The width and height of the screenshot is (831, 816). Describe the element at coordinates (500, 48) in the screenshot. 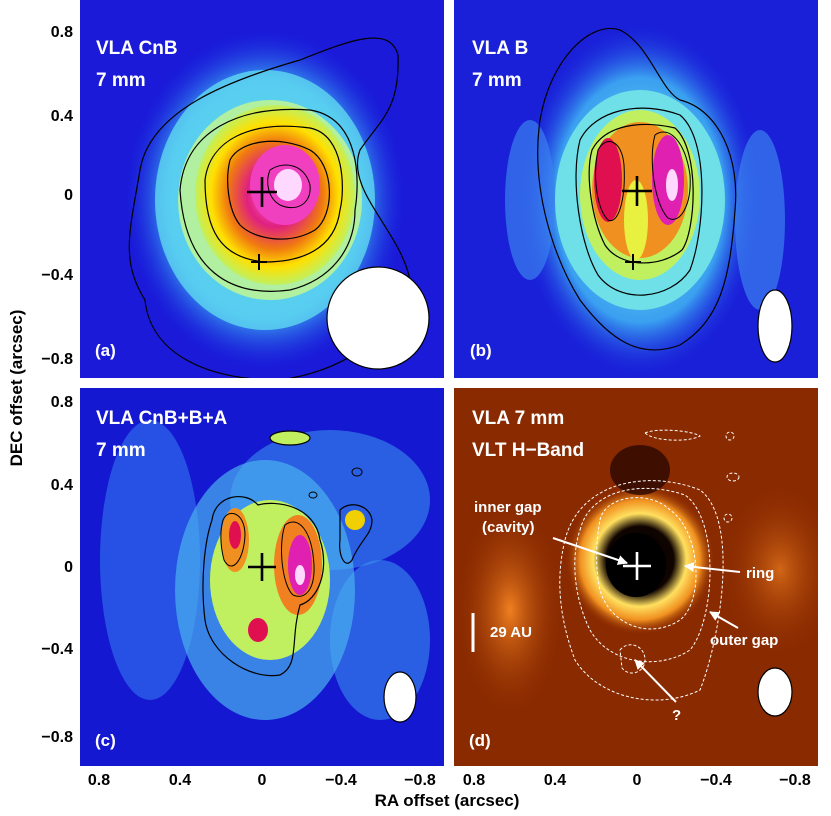

I see `panel-b-title-1: VLA B` at that location.